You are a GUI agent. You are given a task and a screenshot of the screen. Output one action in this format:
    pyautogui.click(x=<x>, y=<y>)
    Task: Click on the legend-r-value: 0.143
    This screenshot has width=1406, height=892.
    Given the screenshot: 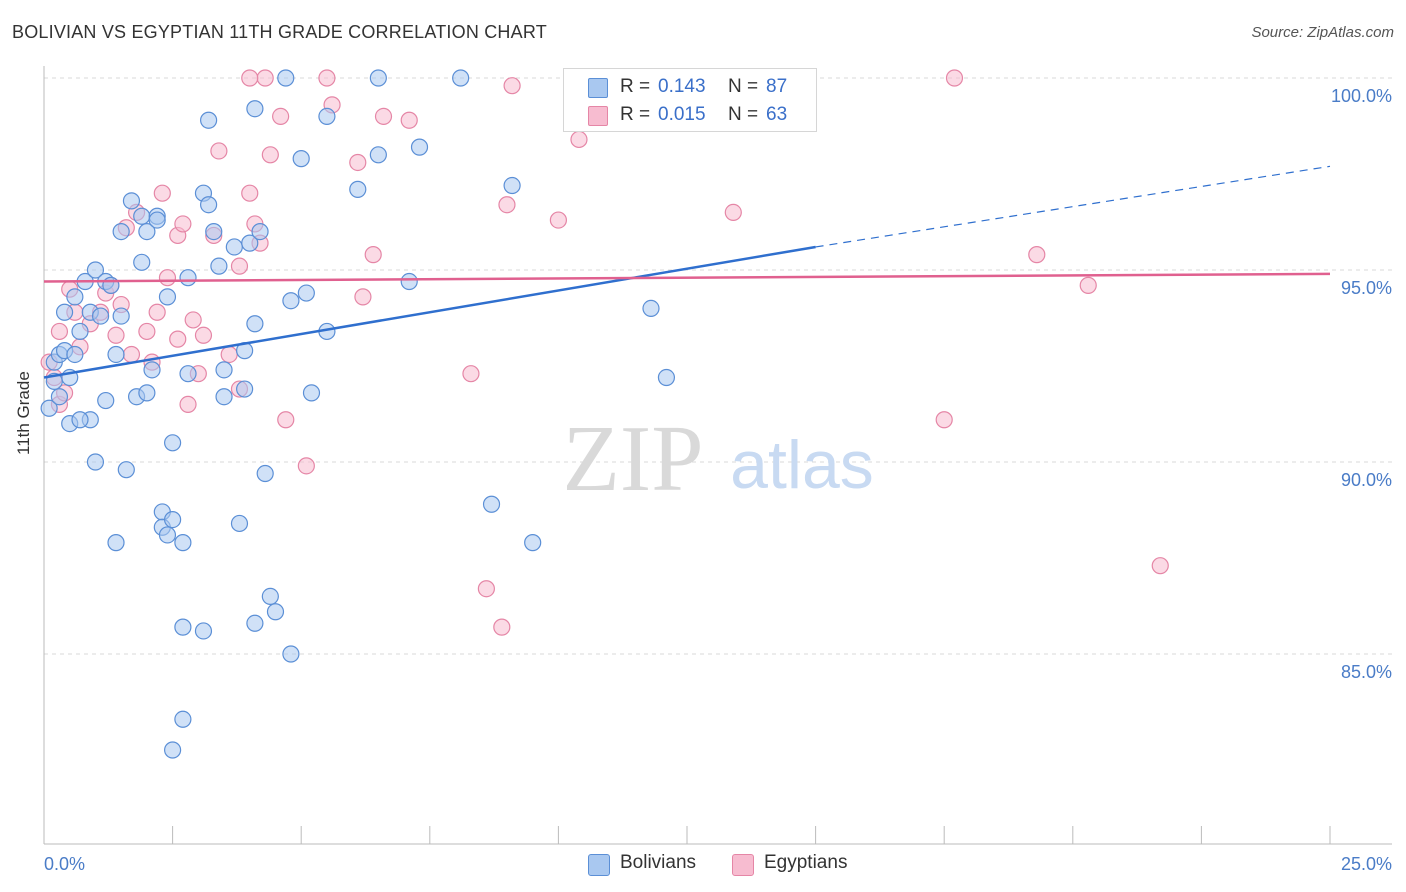 What is the action you would take?
    pyautogui.click(x=682, y=86)
    